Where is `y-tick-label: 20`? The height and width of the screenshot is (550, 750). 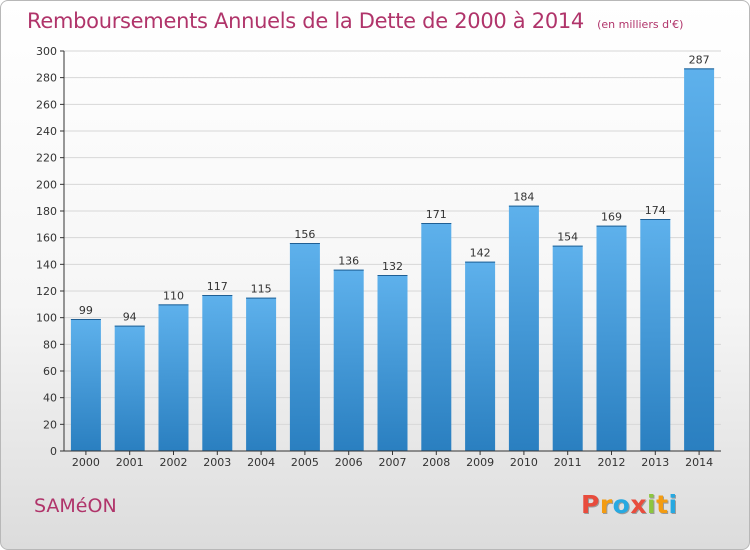
y-tick-label: 20 is located at coordinates (50, 424).